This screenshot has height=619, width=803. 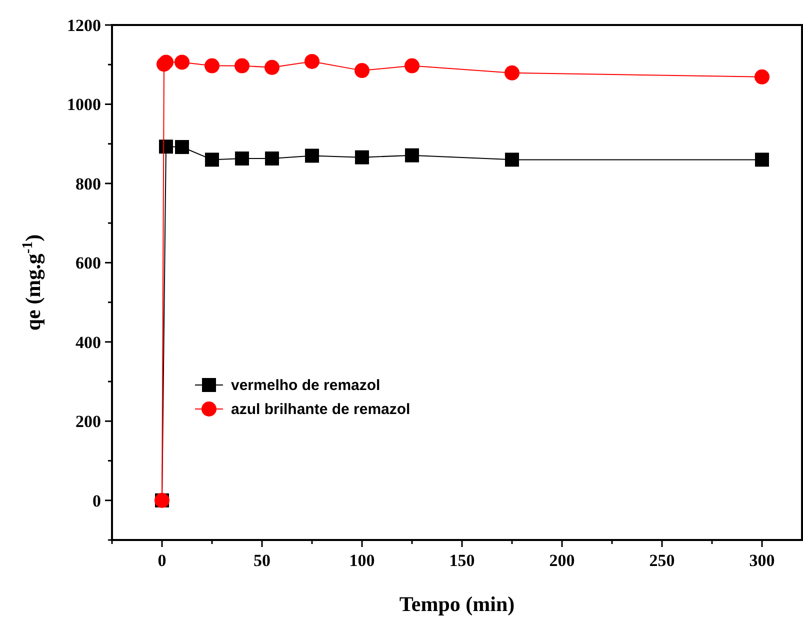 What do you see at coordinates (457, 604) in the screenshot?
I see `x-axis-title: Tempo (min)` at bounding box center [457, 604].